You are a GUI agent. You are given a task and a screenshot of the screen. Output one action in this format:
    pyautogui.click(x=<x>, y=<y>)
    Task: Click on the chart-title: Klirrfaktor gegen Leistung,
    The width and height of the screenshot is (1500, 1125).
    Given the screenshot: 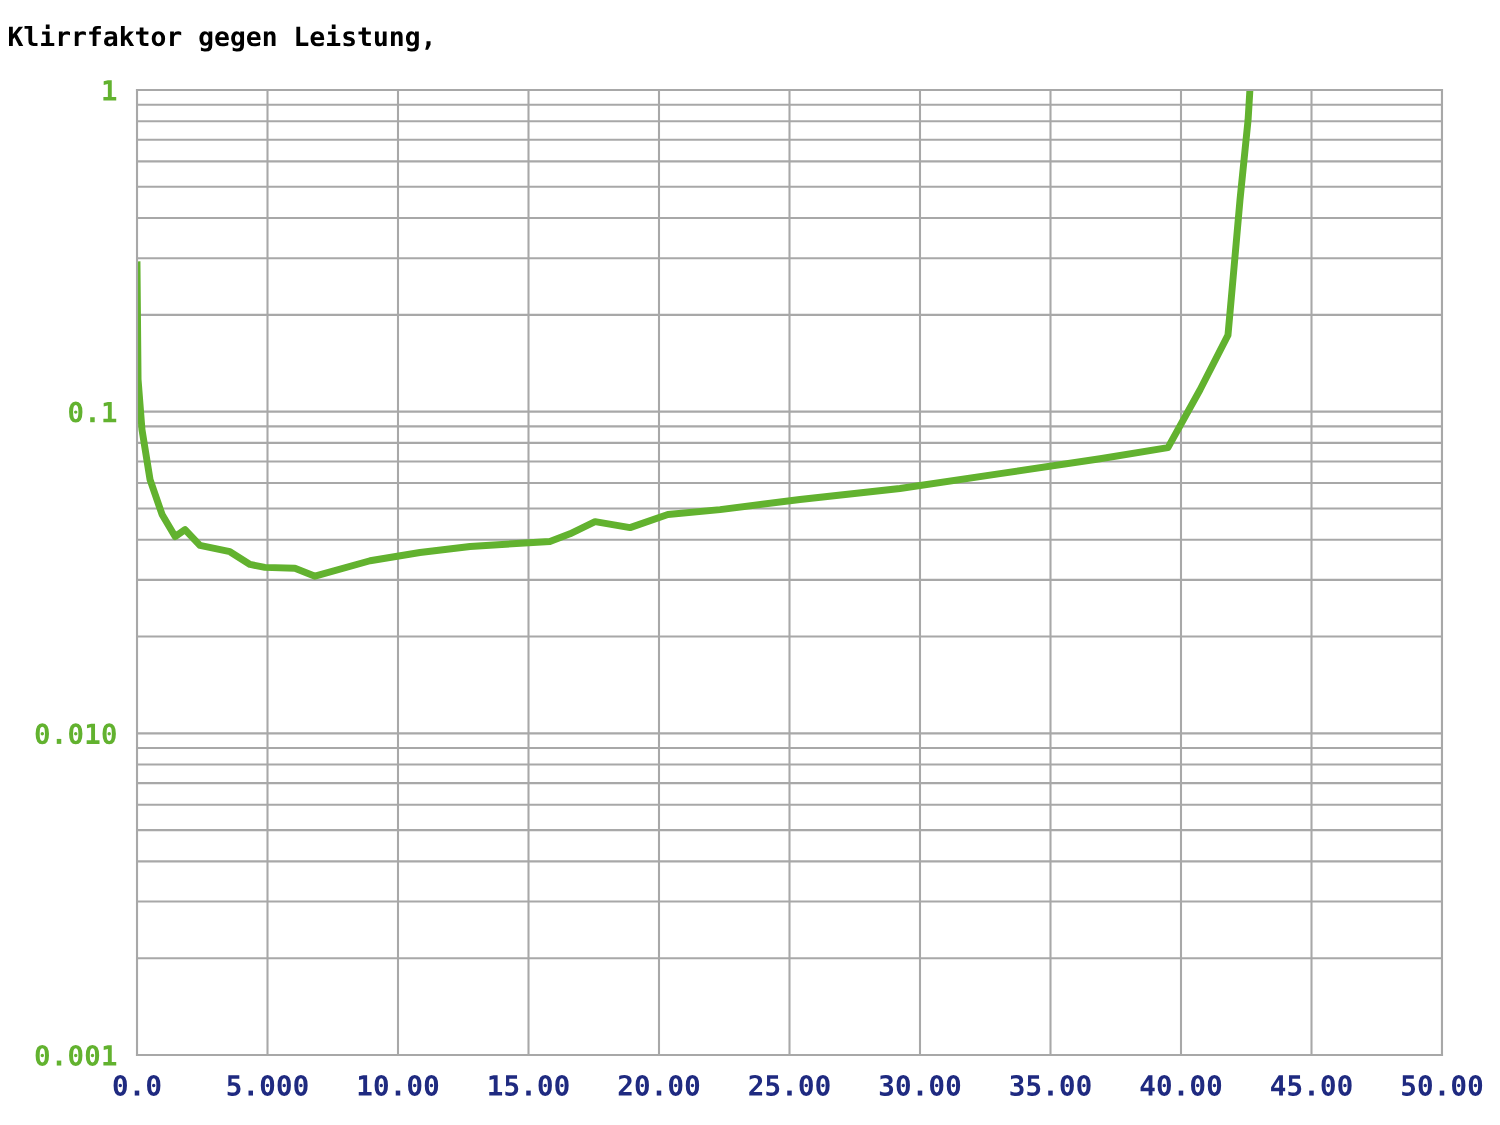 What is the action you would take?
    pyautogui.click(x=220, y=38)
    